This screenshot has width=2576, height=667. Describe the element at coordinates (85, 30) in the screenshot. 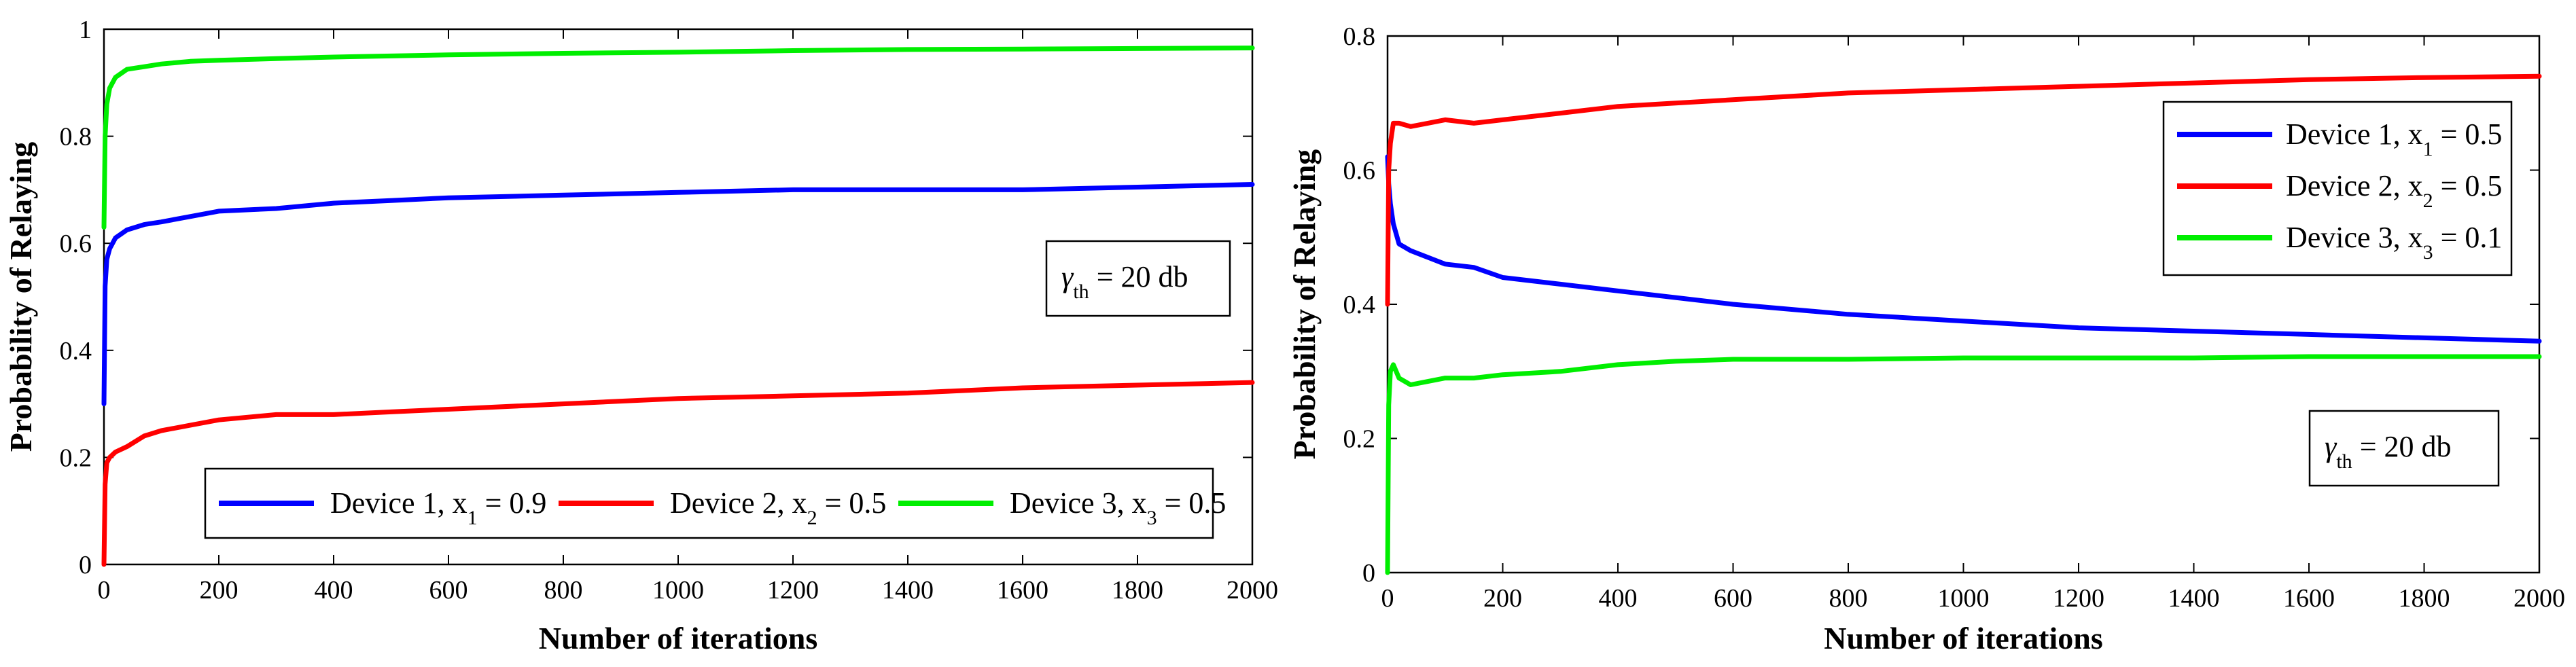

I see `y-tick-label: 1` at that location.